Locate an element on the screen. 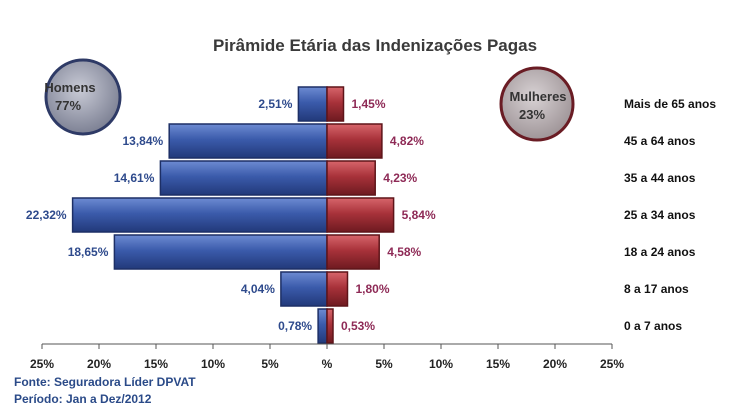 Image resolution: width=750 pixels, height=416 pixels. category-label-4: 18 a 24 anos is located at coordinates (660, 252).